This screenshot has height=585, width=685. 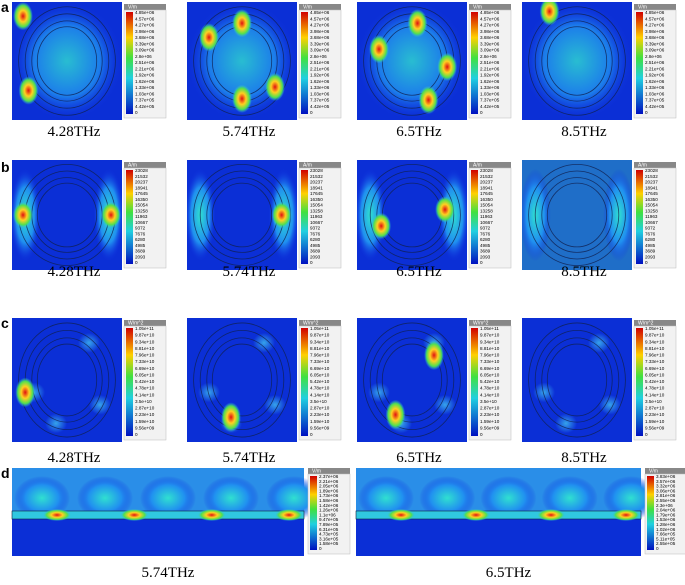 What do you see at coordinates (316, 199) in the screenshot?
I see `colorbar-tick-label: 16350` at bounding box center [316, 199].